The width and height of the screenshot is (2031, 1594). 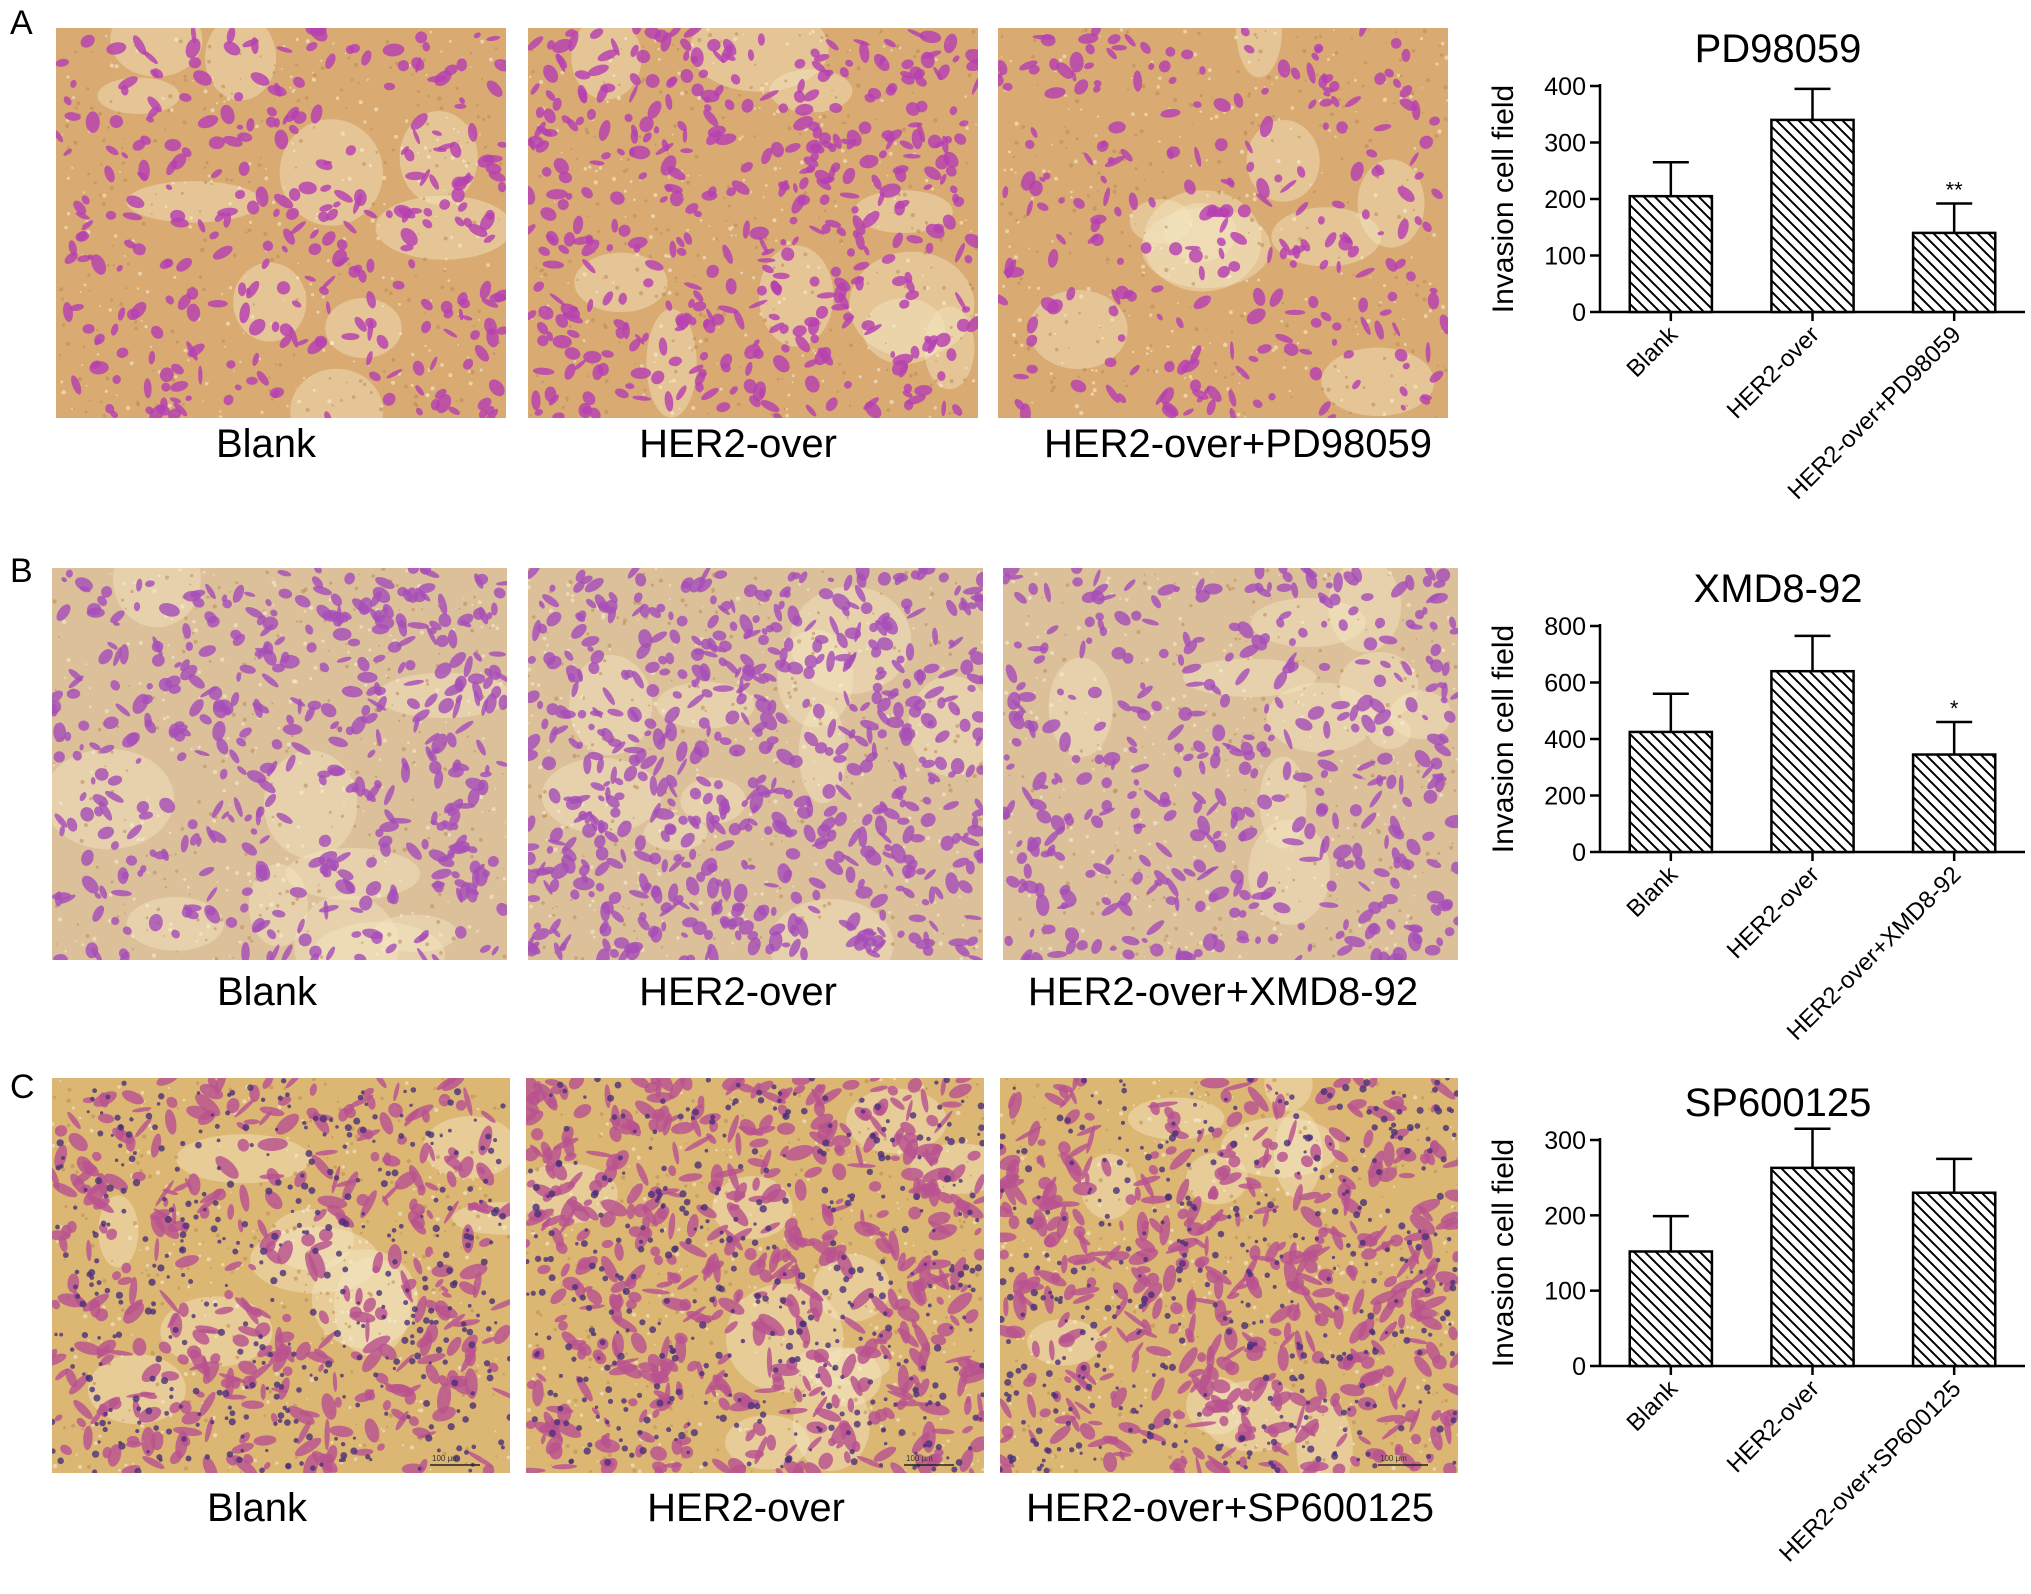 What do you see at coordinates (1565, 627) in the screenshot?
I see `y-tick-label: 800` at bounding box center [1565, 627].